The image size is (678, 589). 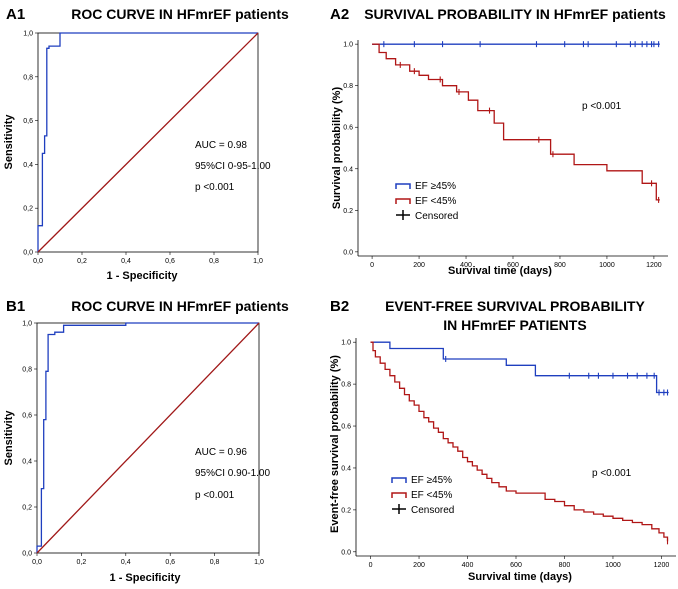 What do you see at coordinates (27, 462) in the screenshot?
I see `y-tick-label-b1: 0,4` at bounding box center [27, 462].